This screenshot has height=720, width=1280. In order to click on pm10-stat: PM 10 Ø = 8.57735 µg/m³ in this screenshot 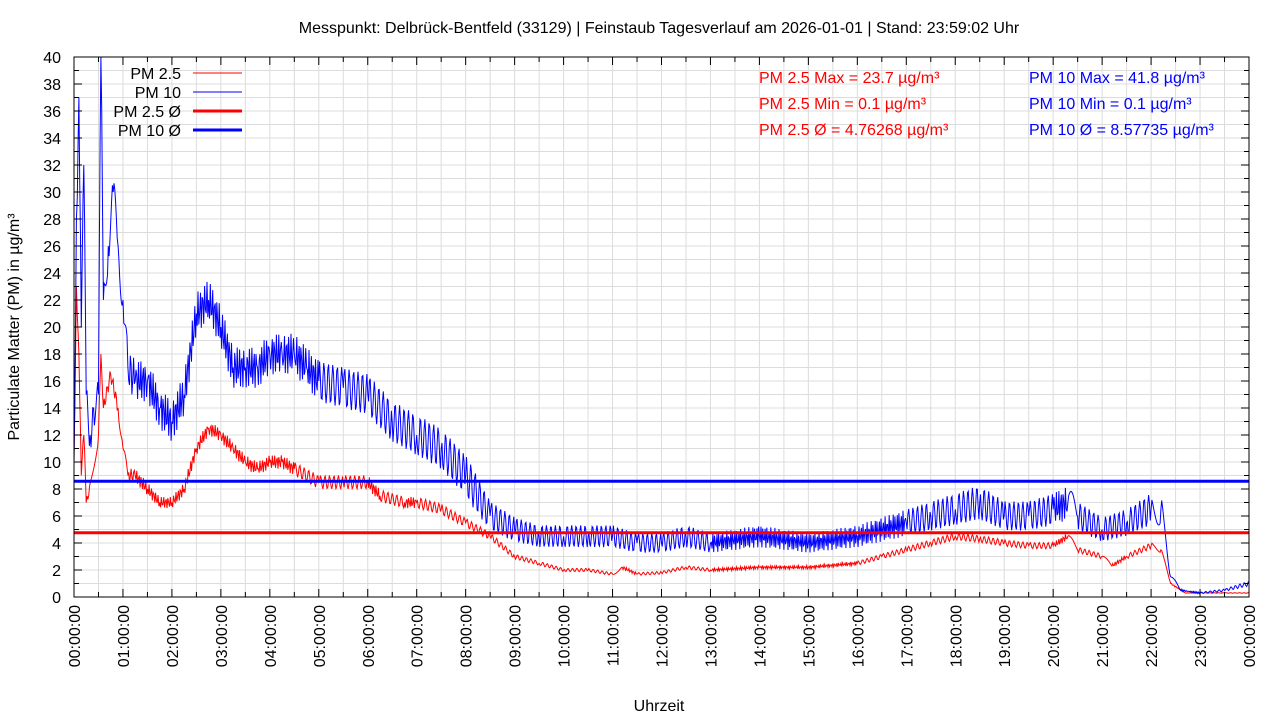, I will do `click(1122, 130)`.